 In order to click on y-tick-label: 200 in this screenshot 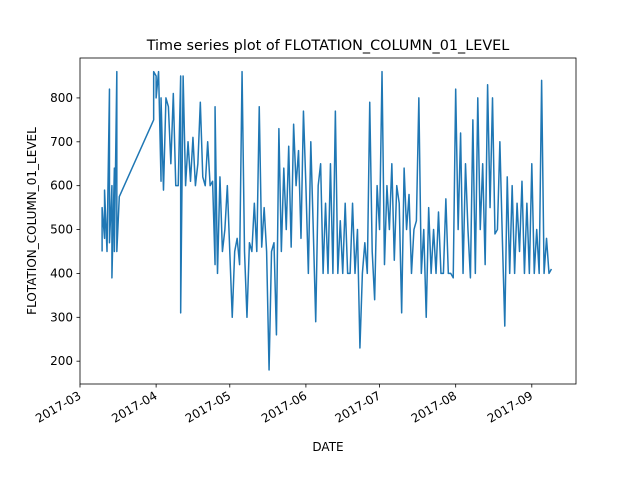, I will do `click(61, 361)`.